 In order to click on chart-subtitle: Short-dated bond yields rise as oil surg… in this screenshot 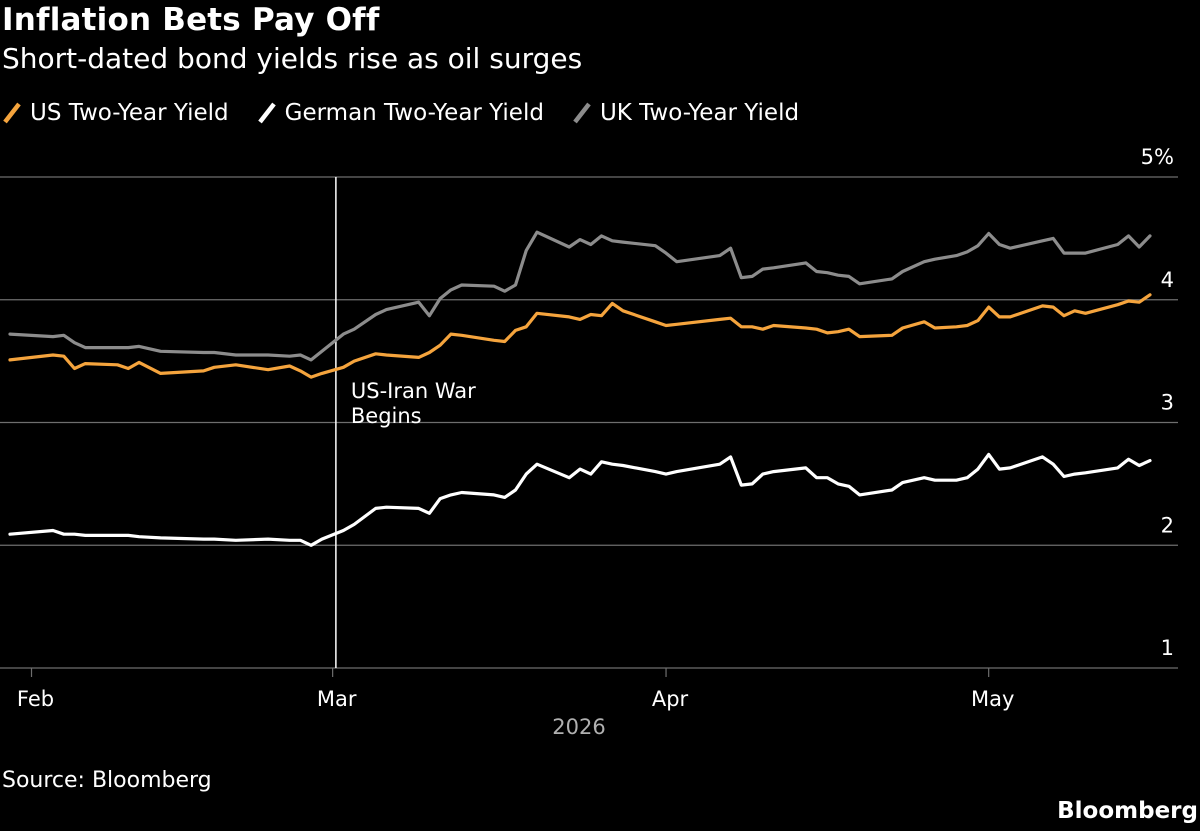, I will do `click(292, 58)`.